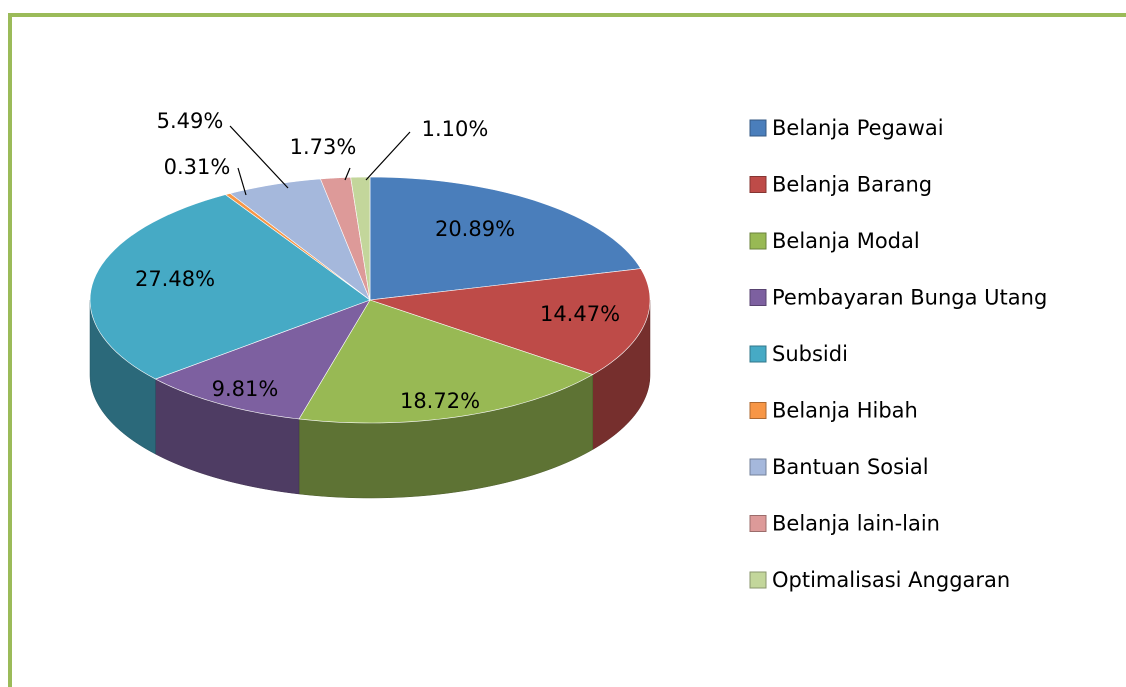 The width and height of the screenshot is (1126, 687). Describe the element at coordinates (810, 354) in the screenshot. I see `legend-label: Subsidi` at that location.